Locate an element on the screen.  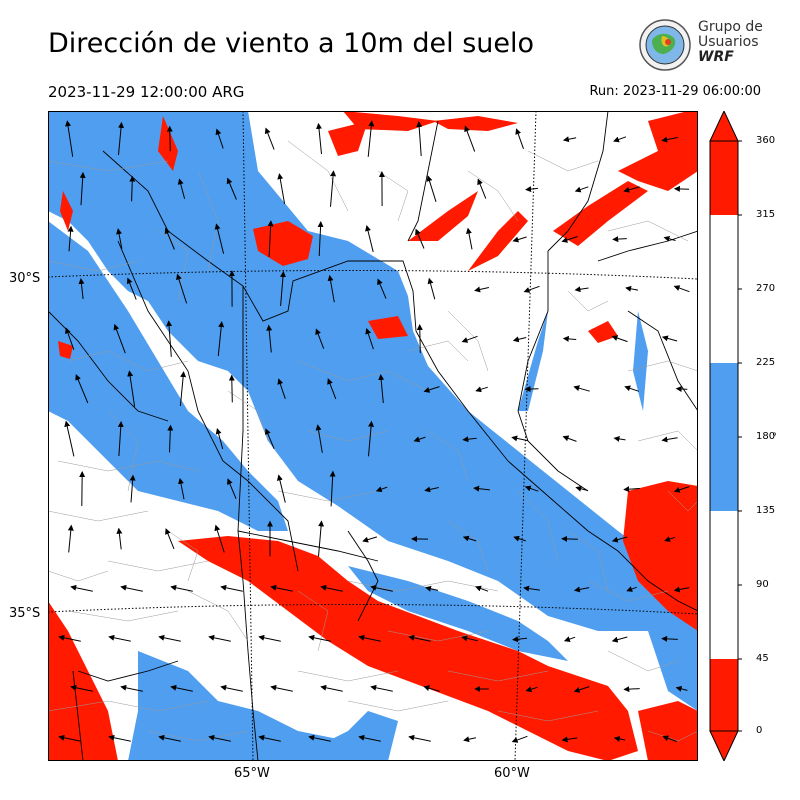
colorbar: 360 315 270 225 180 135 90 45 0 is located at coordinates (748, 436).